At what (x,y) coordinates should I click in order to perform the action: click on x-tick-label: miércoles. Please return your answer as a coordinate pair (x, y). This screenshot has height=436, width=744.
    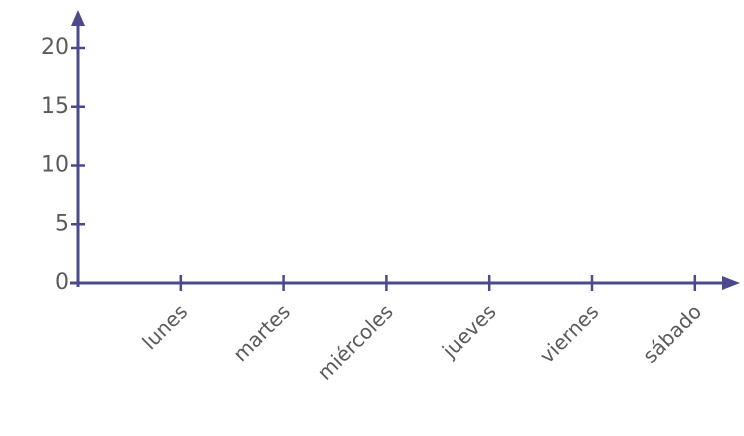
    Looking at the image, I should click on (355, 341).